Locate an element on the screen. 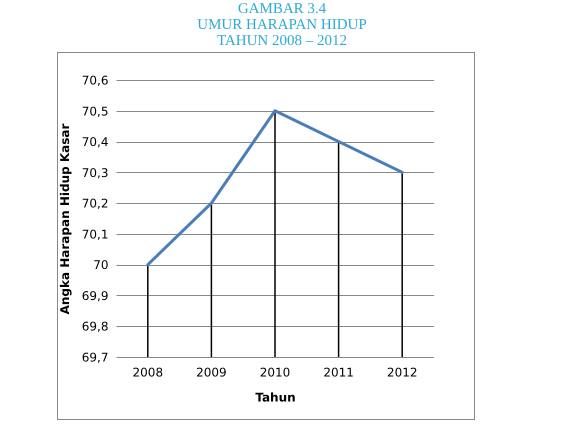  y-tick-label: 69,9 is located at coordinates (95, 295).